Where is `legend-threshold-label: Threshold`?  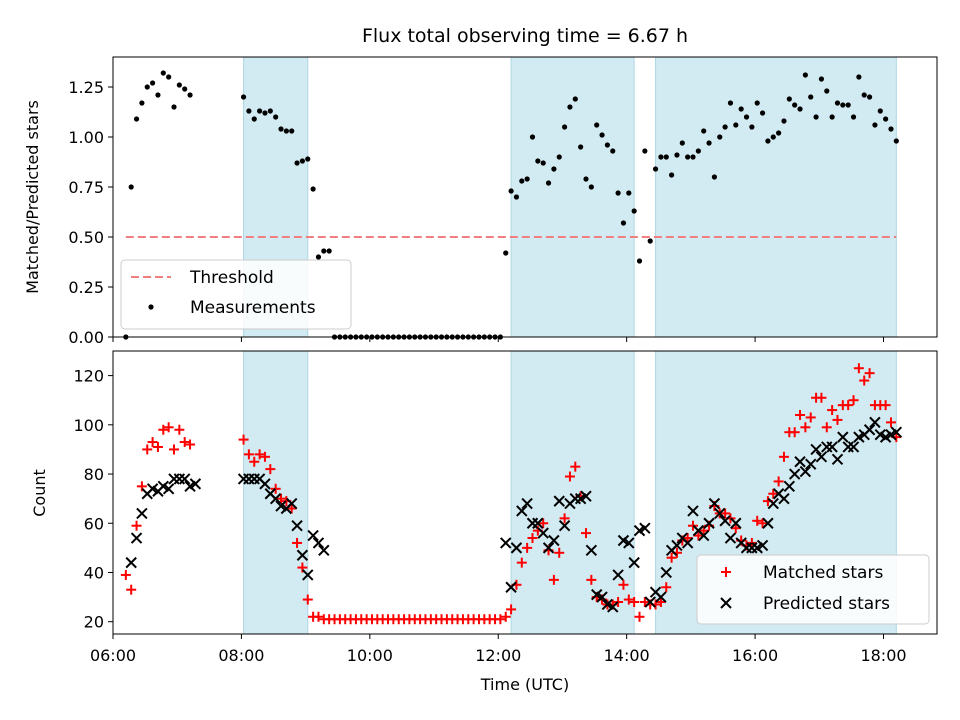
legend-threshold-label: Threshold is located at coordinates (231, 278).